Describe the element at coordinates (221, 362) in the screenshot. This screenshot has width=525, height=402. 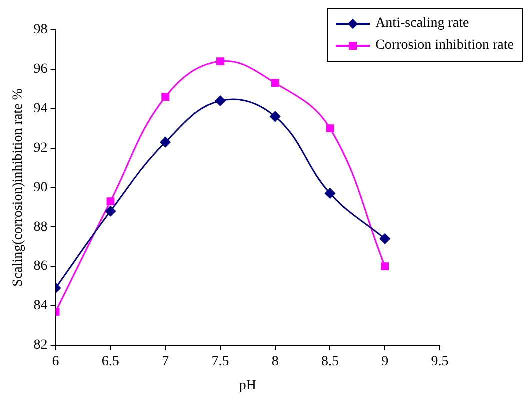
I see `x-tick-label: 7.5` at that location.